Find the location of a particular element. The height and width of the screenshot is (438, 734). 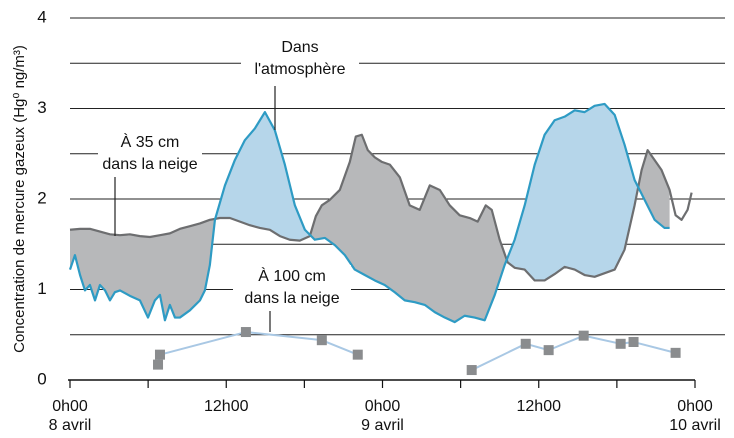

series-line is located at coordinates (416, 351).